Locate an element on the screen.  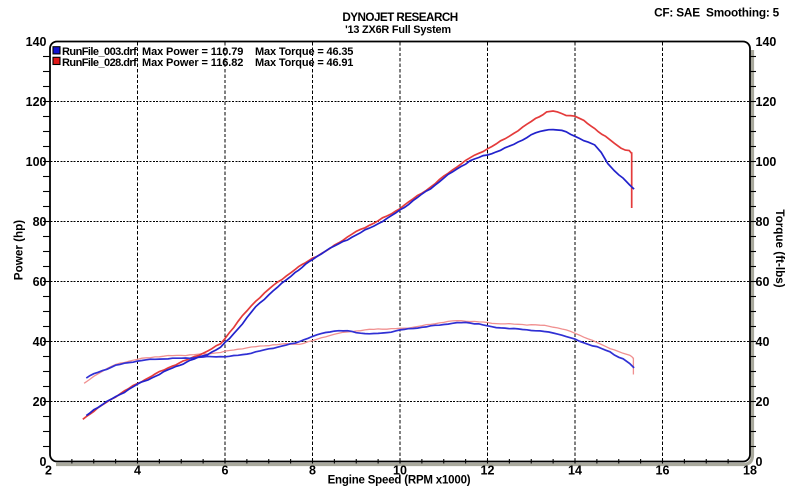
svg-text: Engine Speed (RPM x1000) is located at coordinates (399, 481).